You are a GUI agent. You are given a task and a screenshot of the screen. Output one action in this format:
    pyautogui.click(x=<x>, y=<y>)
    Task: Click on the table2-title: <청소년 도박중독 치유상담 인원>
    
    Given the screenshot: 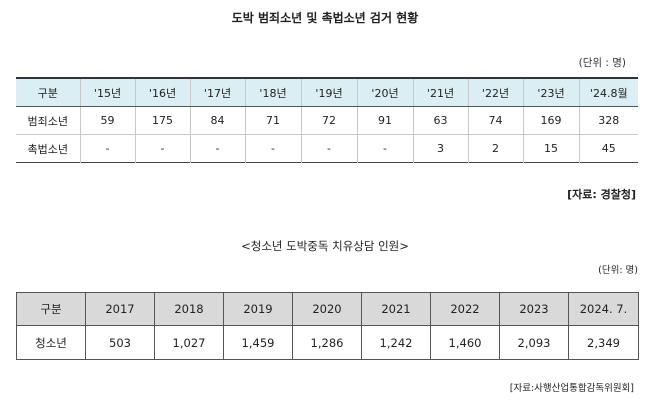 What is the action you would take?
    pyautogui.click(x=325, y=246)
    